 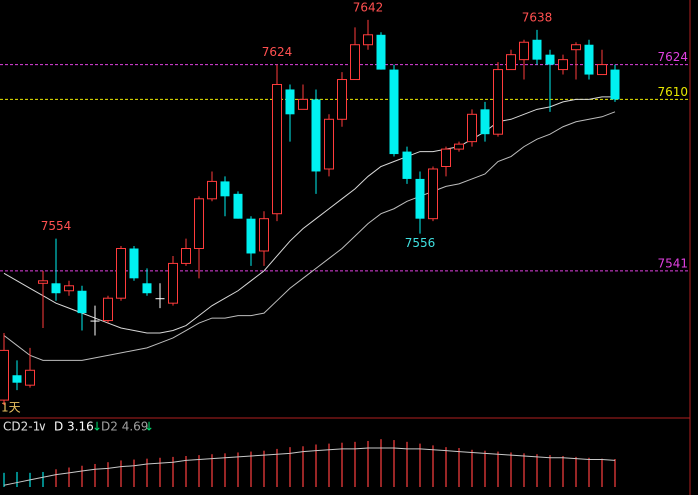 What do you see at coordinates (74, 427) in the screenshot?
I see `indicator-d-label: D 3.16` at bounding box center [74, 427].